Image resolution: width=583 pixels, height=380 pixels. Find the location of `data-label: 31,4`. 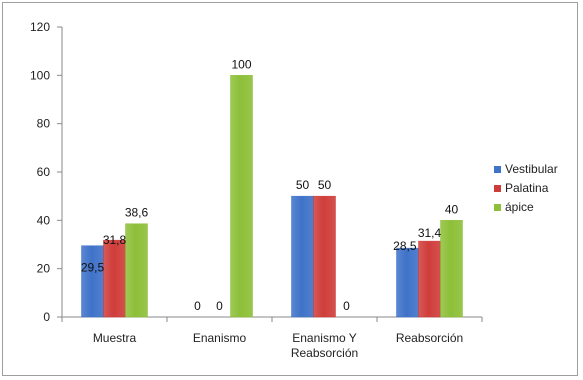

data-label: 31,4 is located at coordinates (430, 233).